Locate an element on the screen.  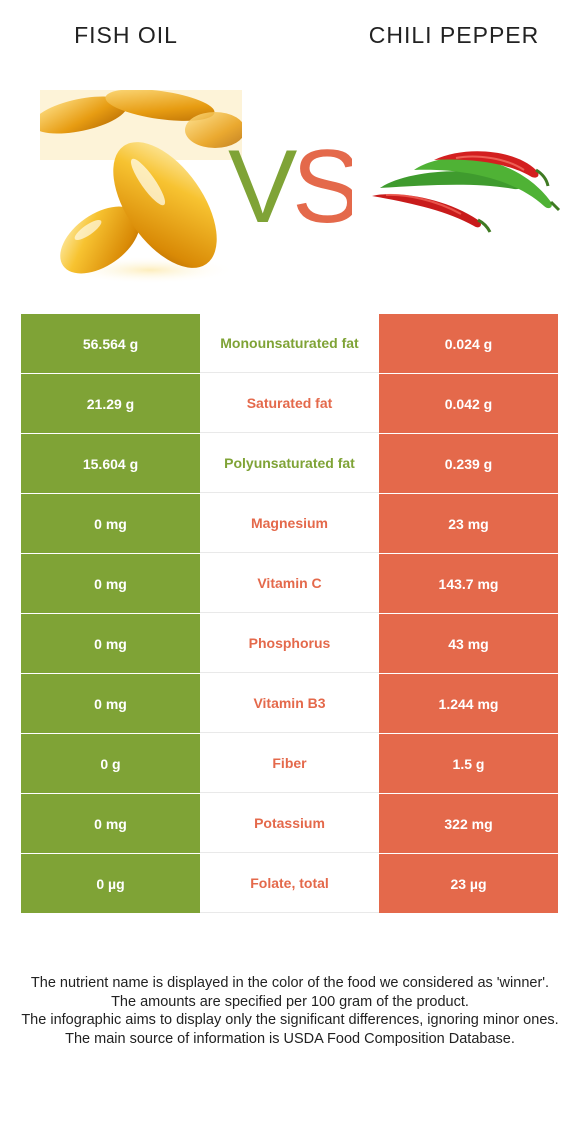
nutrient-name-cell: Fiber is located at coordinates (289, 763).